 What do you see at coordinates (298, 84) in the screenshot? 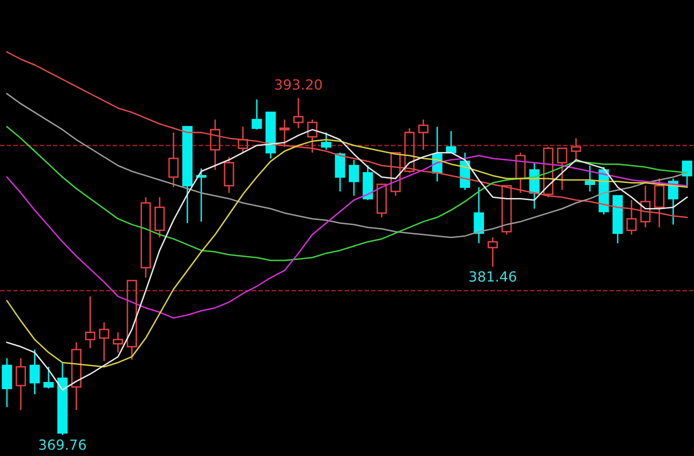
I see `annotation: 393.20` at bounding box center [298, 84].